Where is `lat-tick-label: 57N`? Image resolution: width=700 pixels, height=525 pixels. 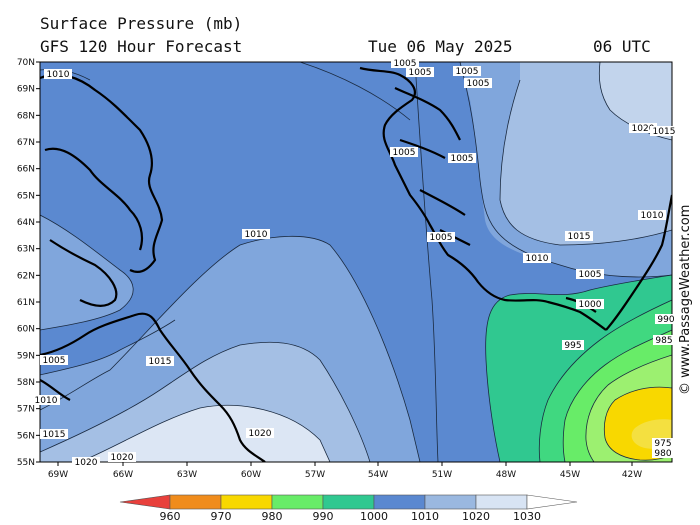
lat-tick-label: 57N is located at coordinates (26, 410).